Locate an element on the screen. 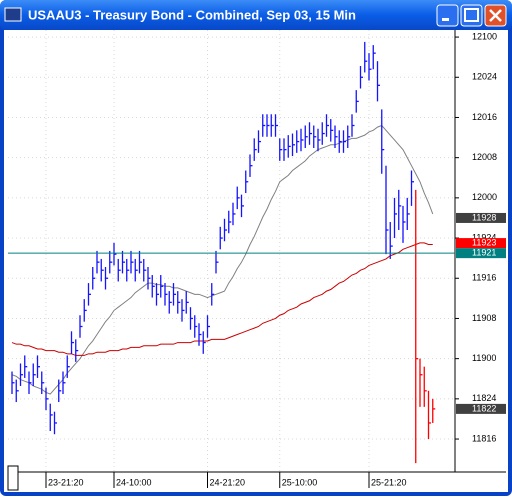  title-bar is located at coordinates (256, 15).